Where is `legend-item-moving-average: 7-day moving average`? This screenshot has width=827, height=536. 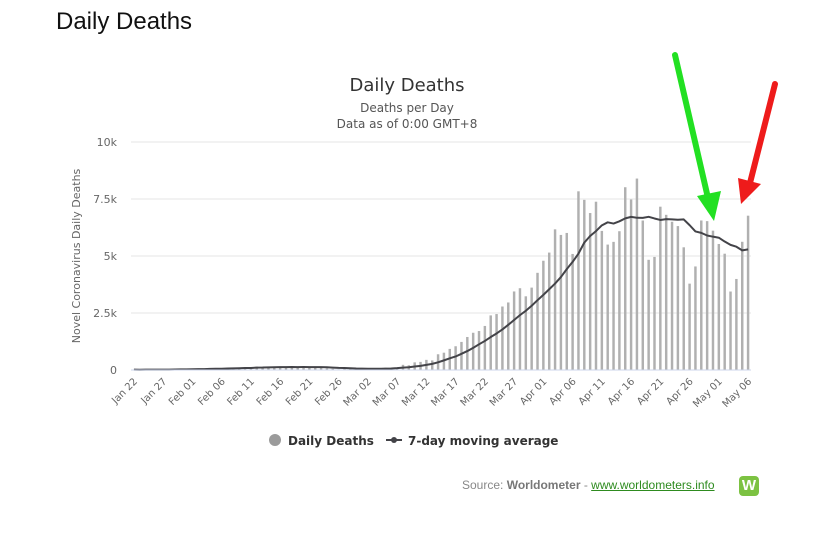
legend-item-moving-average: 7-day moving average is located at coordinates (472, 441).